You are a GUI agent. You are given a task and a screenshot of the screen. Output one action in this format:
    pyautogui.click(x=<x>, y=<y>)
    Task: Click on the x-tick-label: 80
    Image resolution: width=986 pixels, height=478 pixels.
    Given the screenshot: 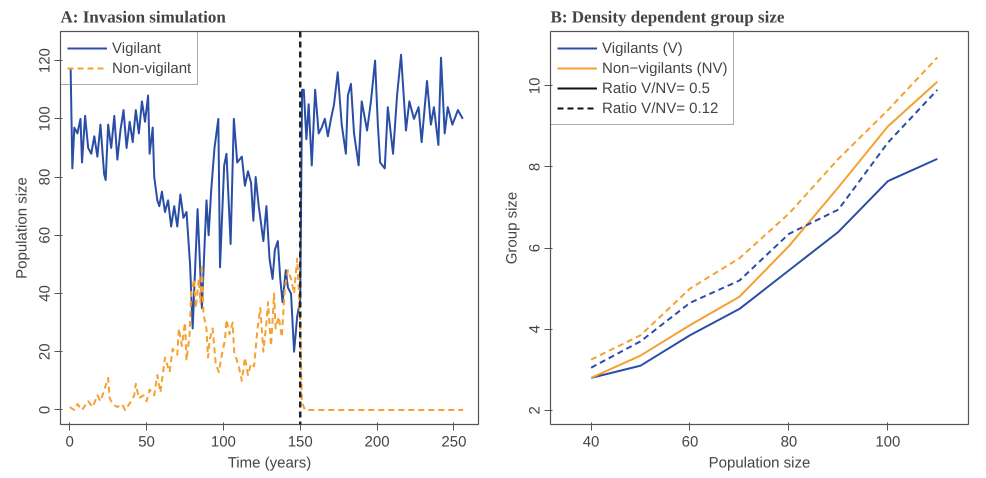 What is the action you would take?
    pyautogui.click(x=789, y=442)
    